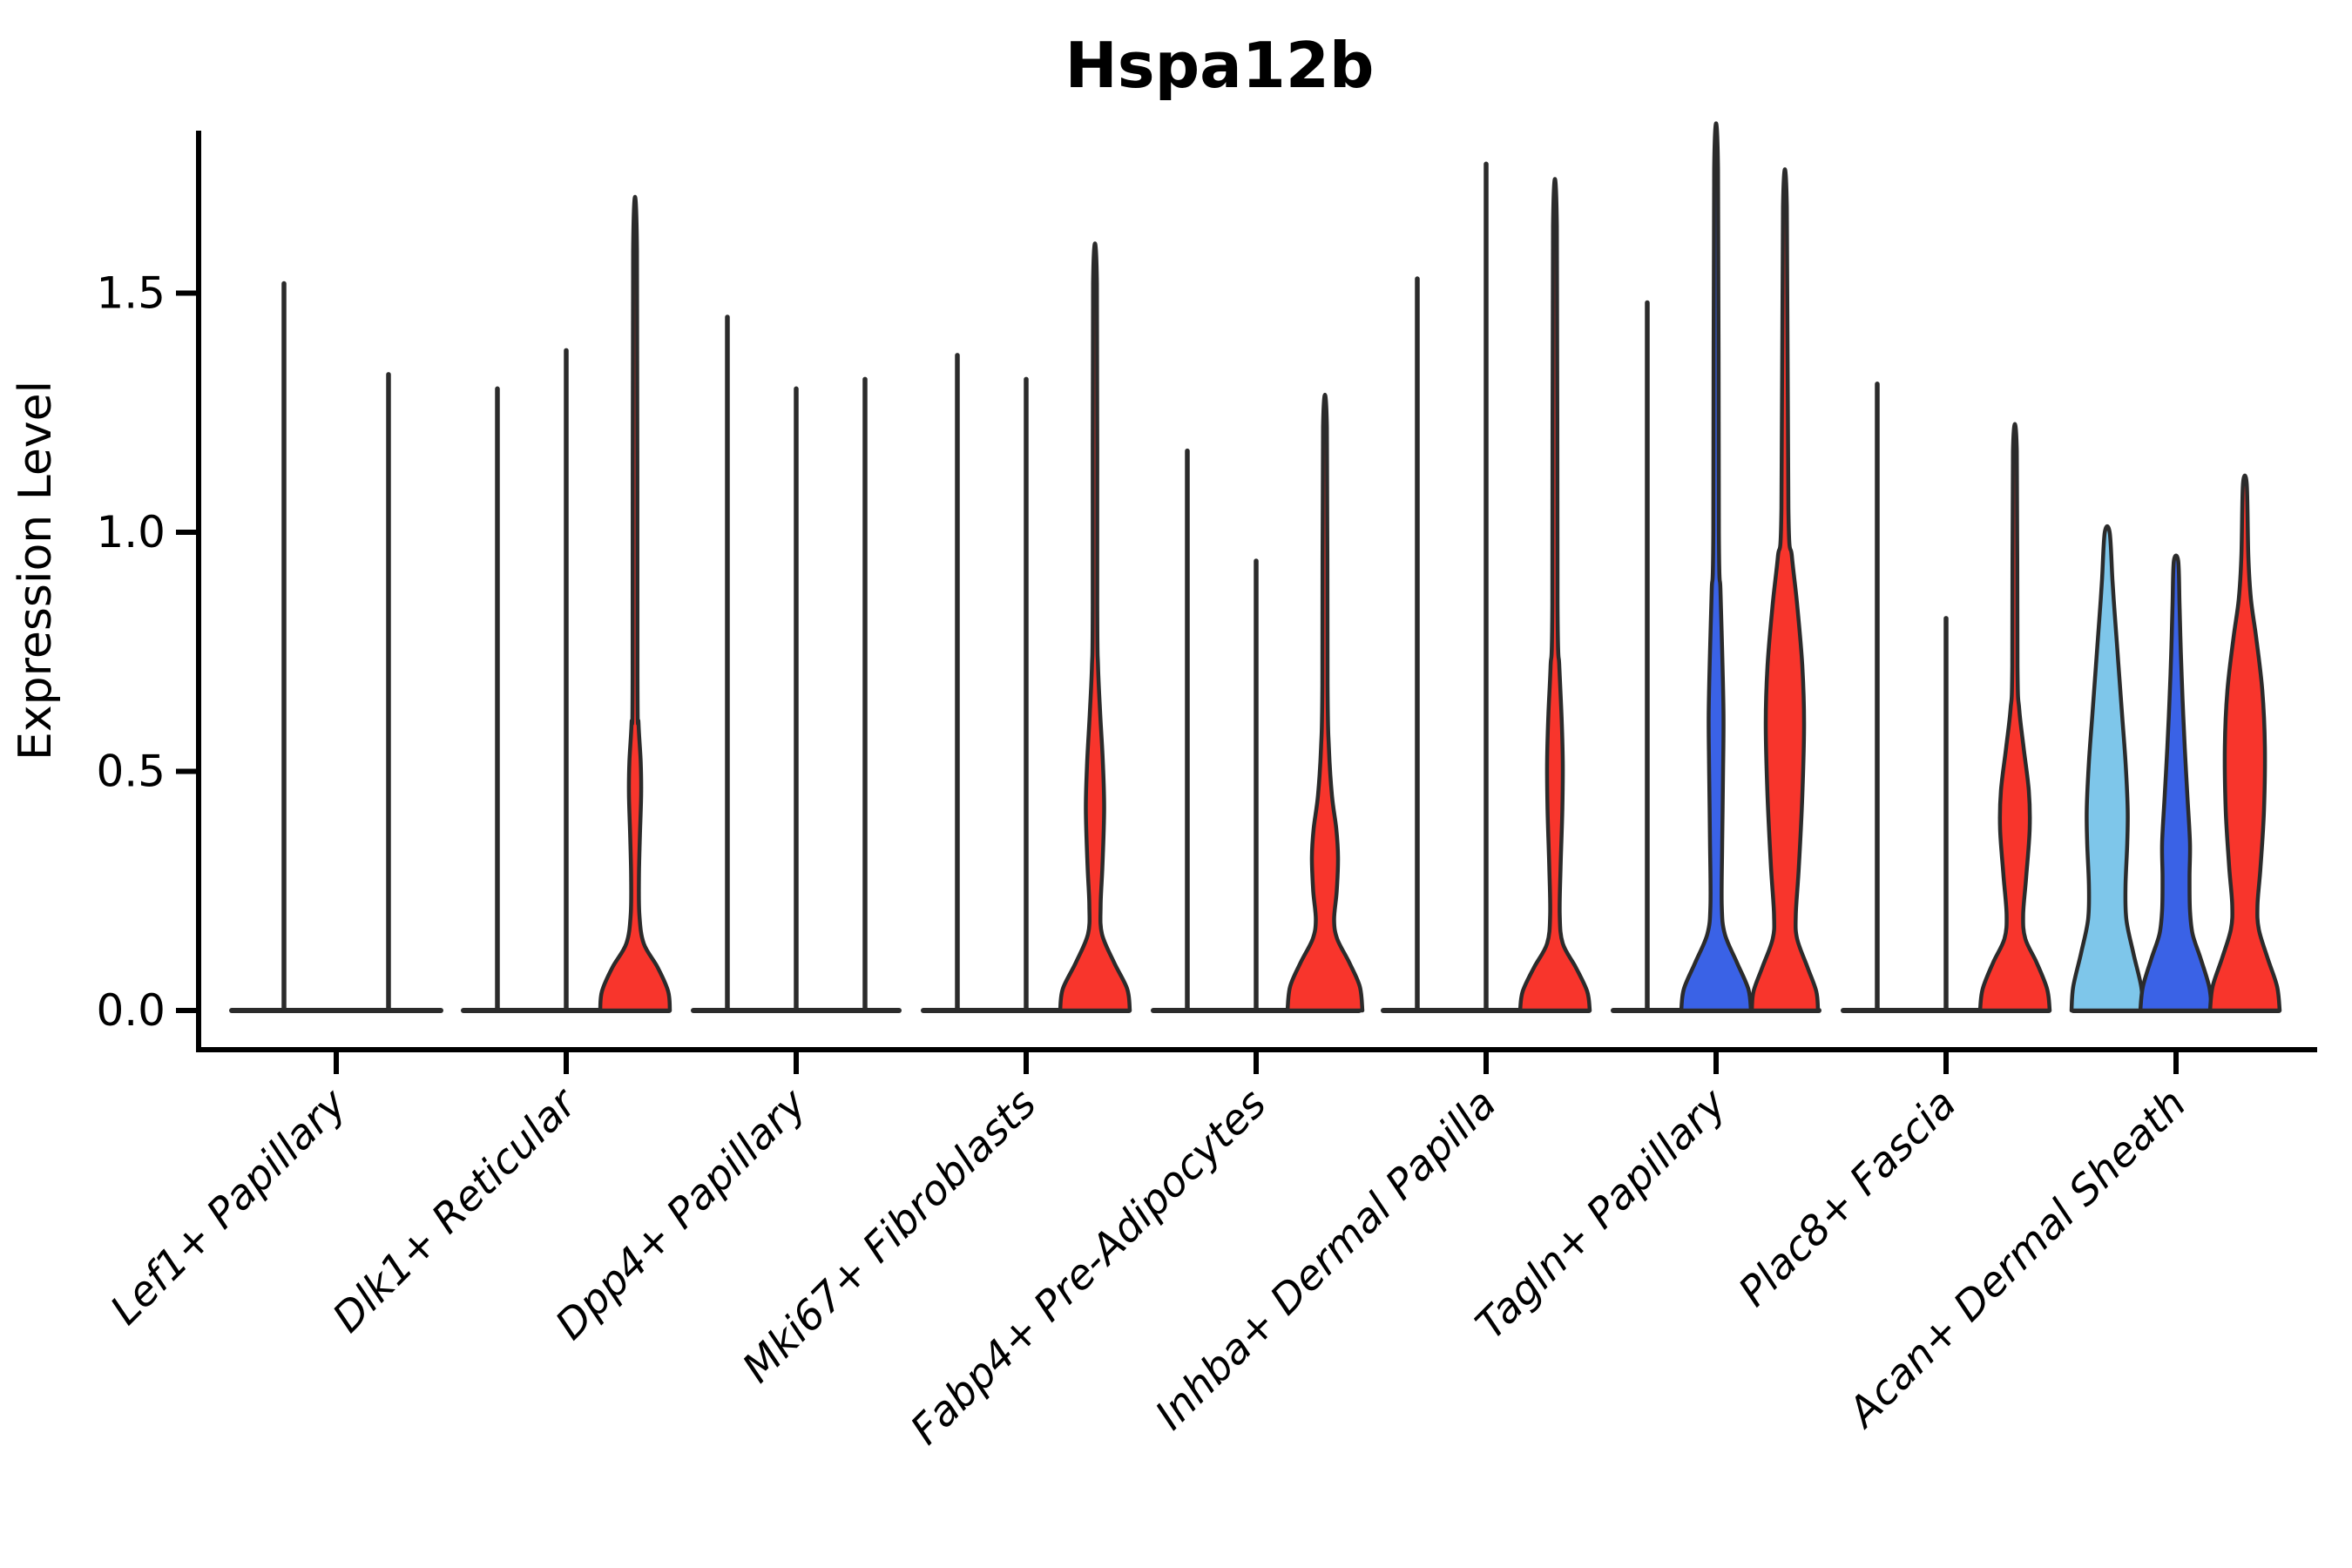 The height and width of the screenshot is (1568, 2352). I want to click on y-tick-label: 1.0, so click(131, 532).